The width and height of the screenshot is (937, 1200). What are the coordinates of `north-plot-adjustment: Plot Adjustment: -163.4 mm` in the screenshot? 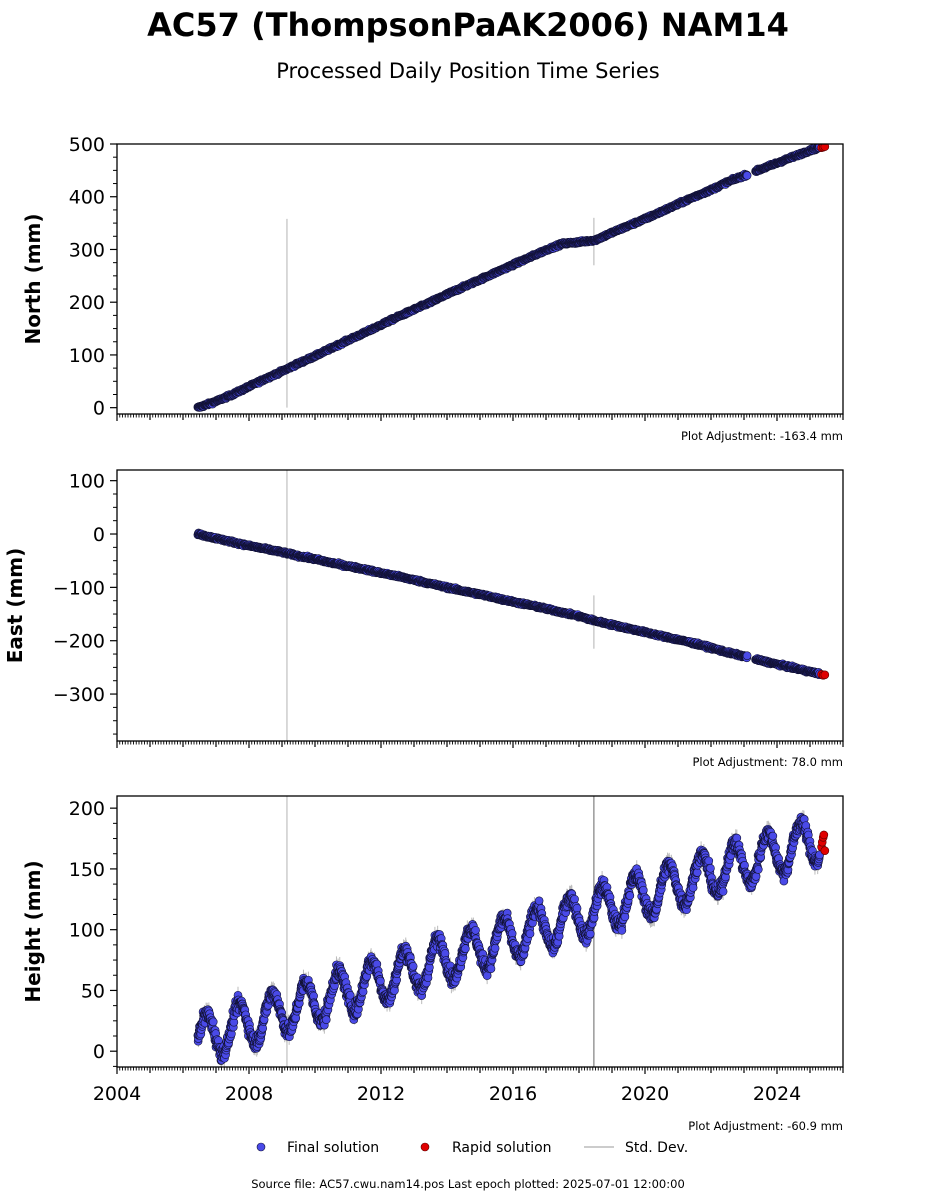 It's located at (762, 436).